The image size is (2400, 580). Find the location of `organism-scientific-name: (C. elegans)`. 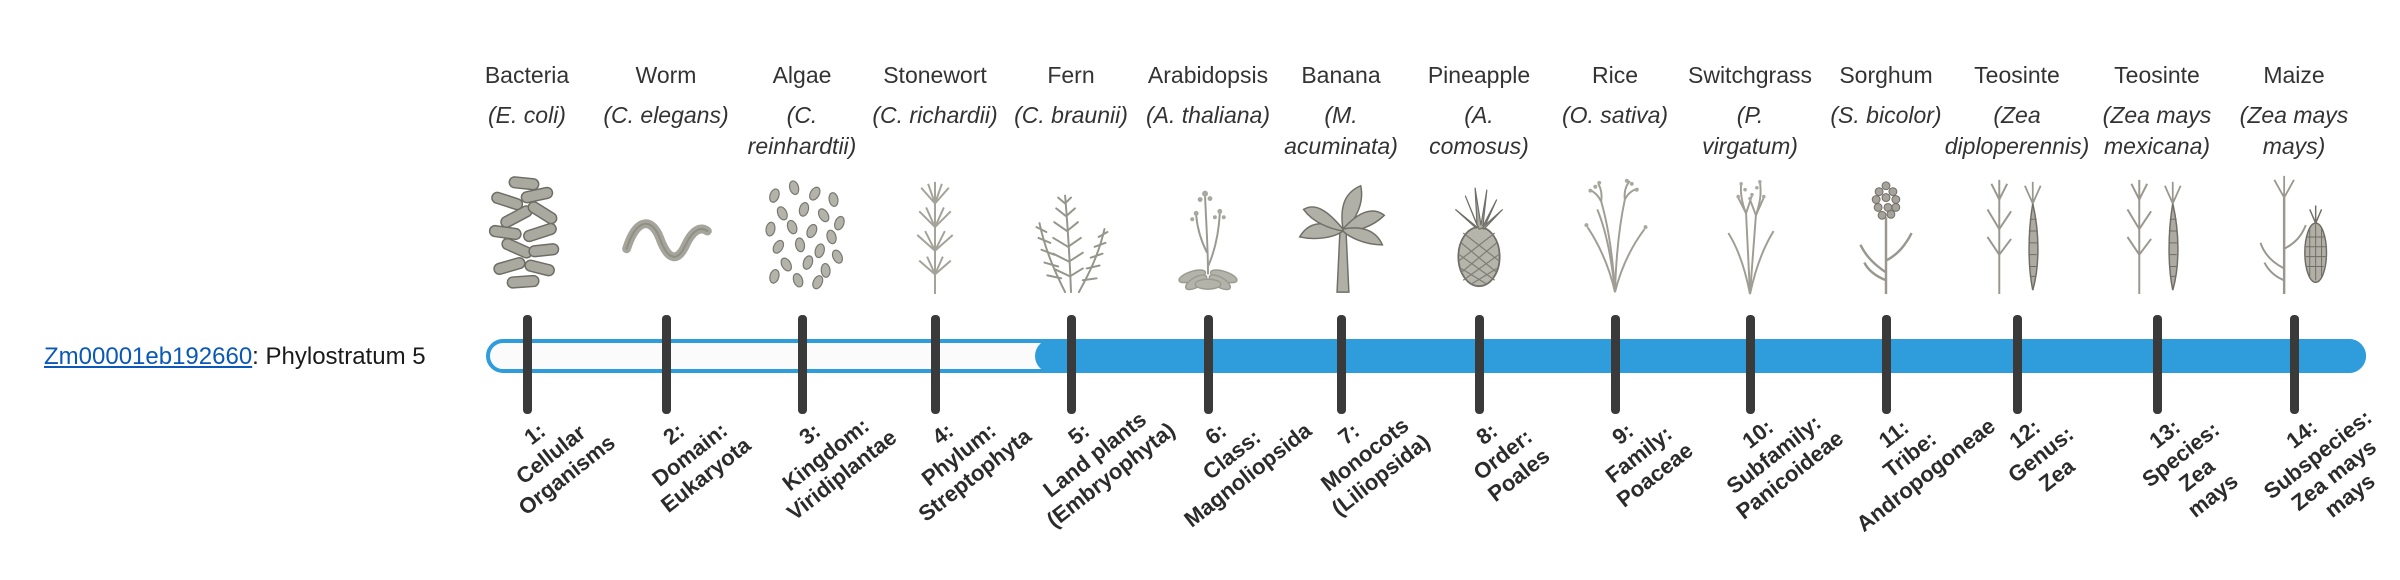

organism-scientific-name: (C. elegans) is located at coordinates (666, 115).